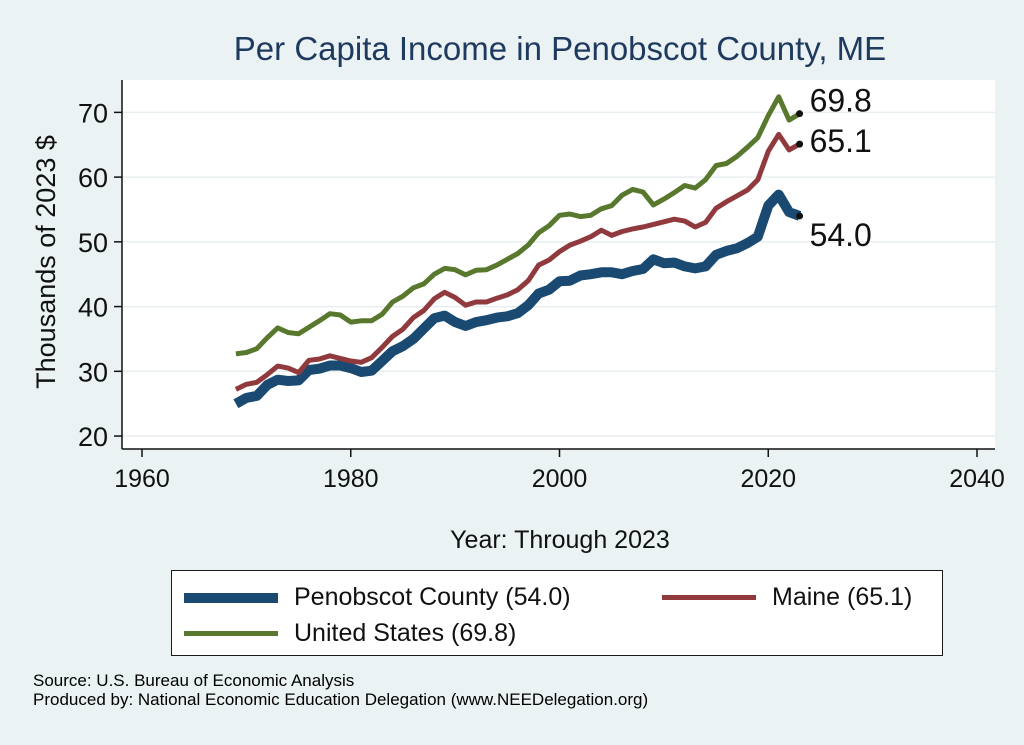 Image resolution: width=1024 pixels, height=745 pixels. Describe the element at coordinates (800, 144) in the screenshot. I see `end-point-maine` at that location.